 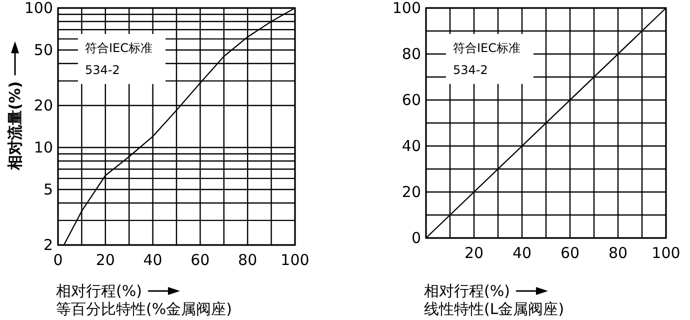 I want to click on y-tick-label: 40, so click(x=411, y=146).